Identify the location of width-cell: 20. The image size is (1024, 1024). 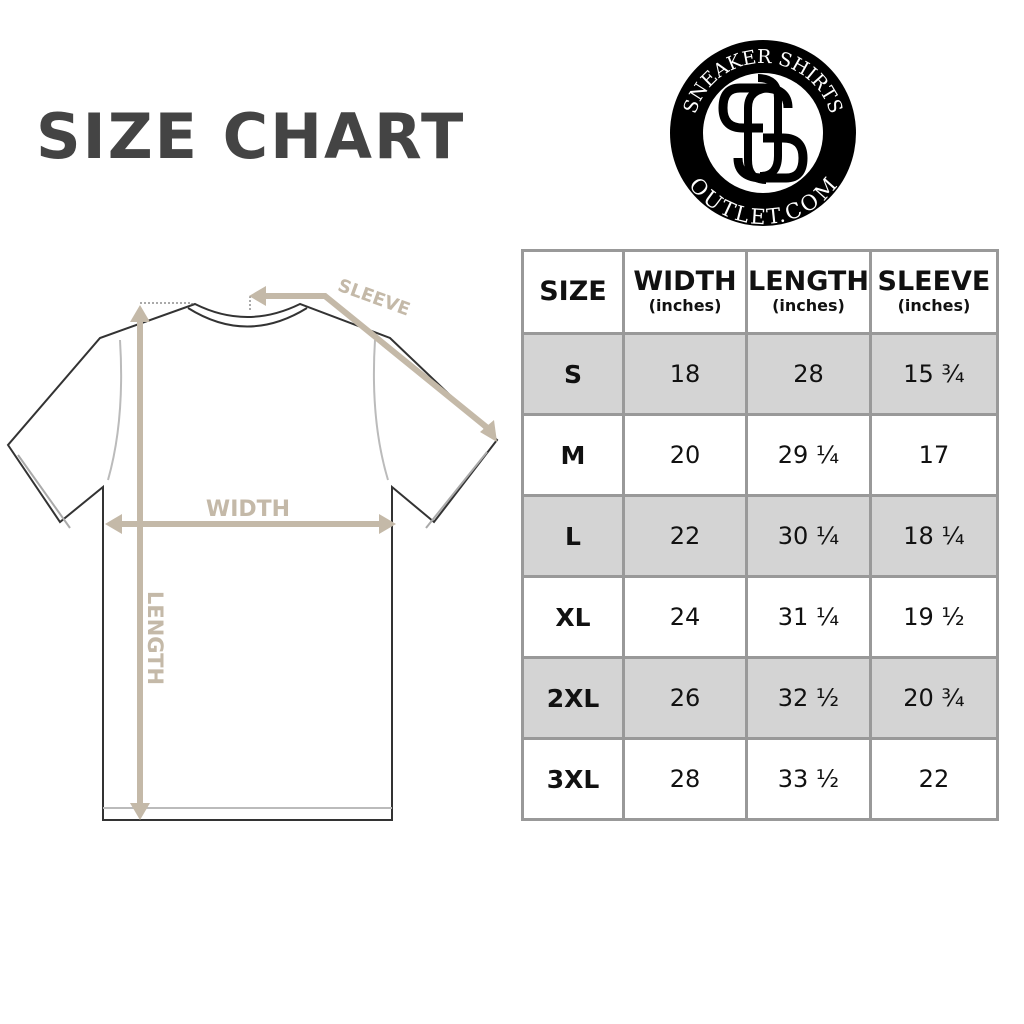
(685, 455).